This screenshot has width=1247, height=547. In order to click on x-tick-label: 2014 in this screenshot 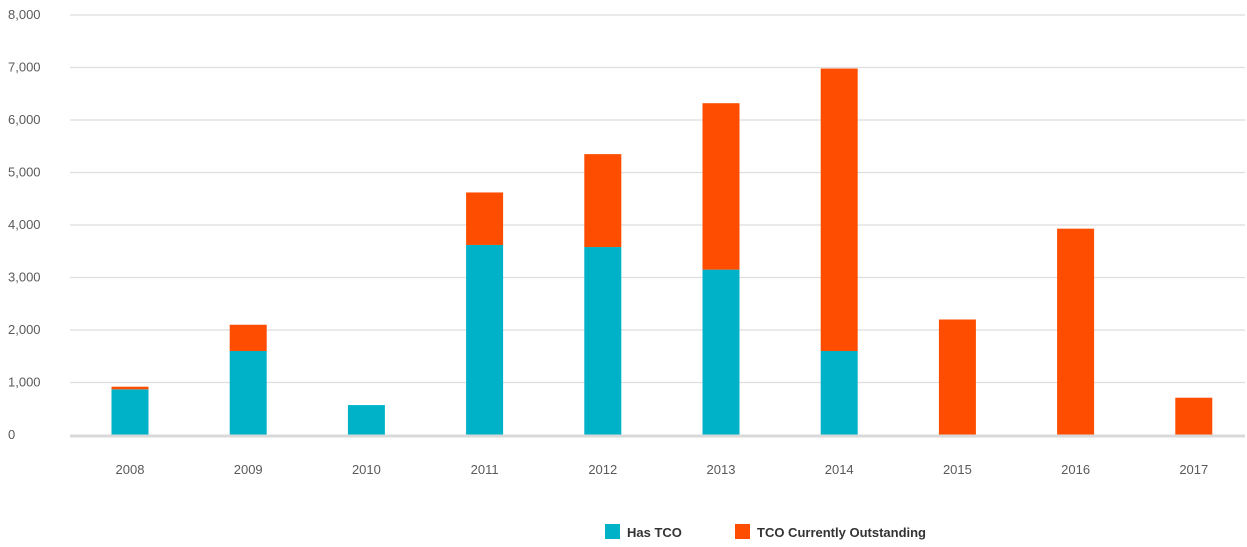, I will do `click(839, 469)`.